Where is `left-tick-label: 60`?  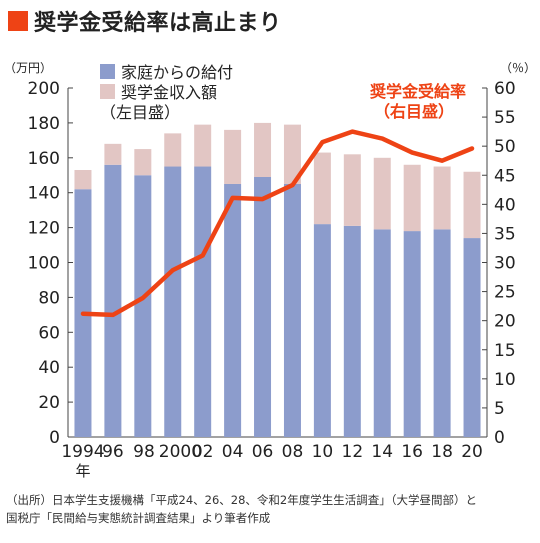 left-tick-label: 60 is located at coordinates (49, 333).